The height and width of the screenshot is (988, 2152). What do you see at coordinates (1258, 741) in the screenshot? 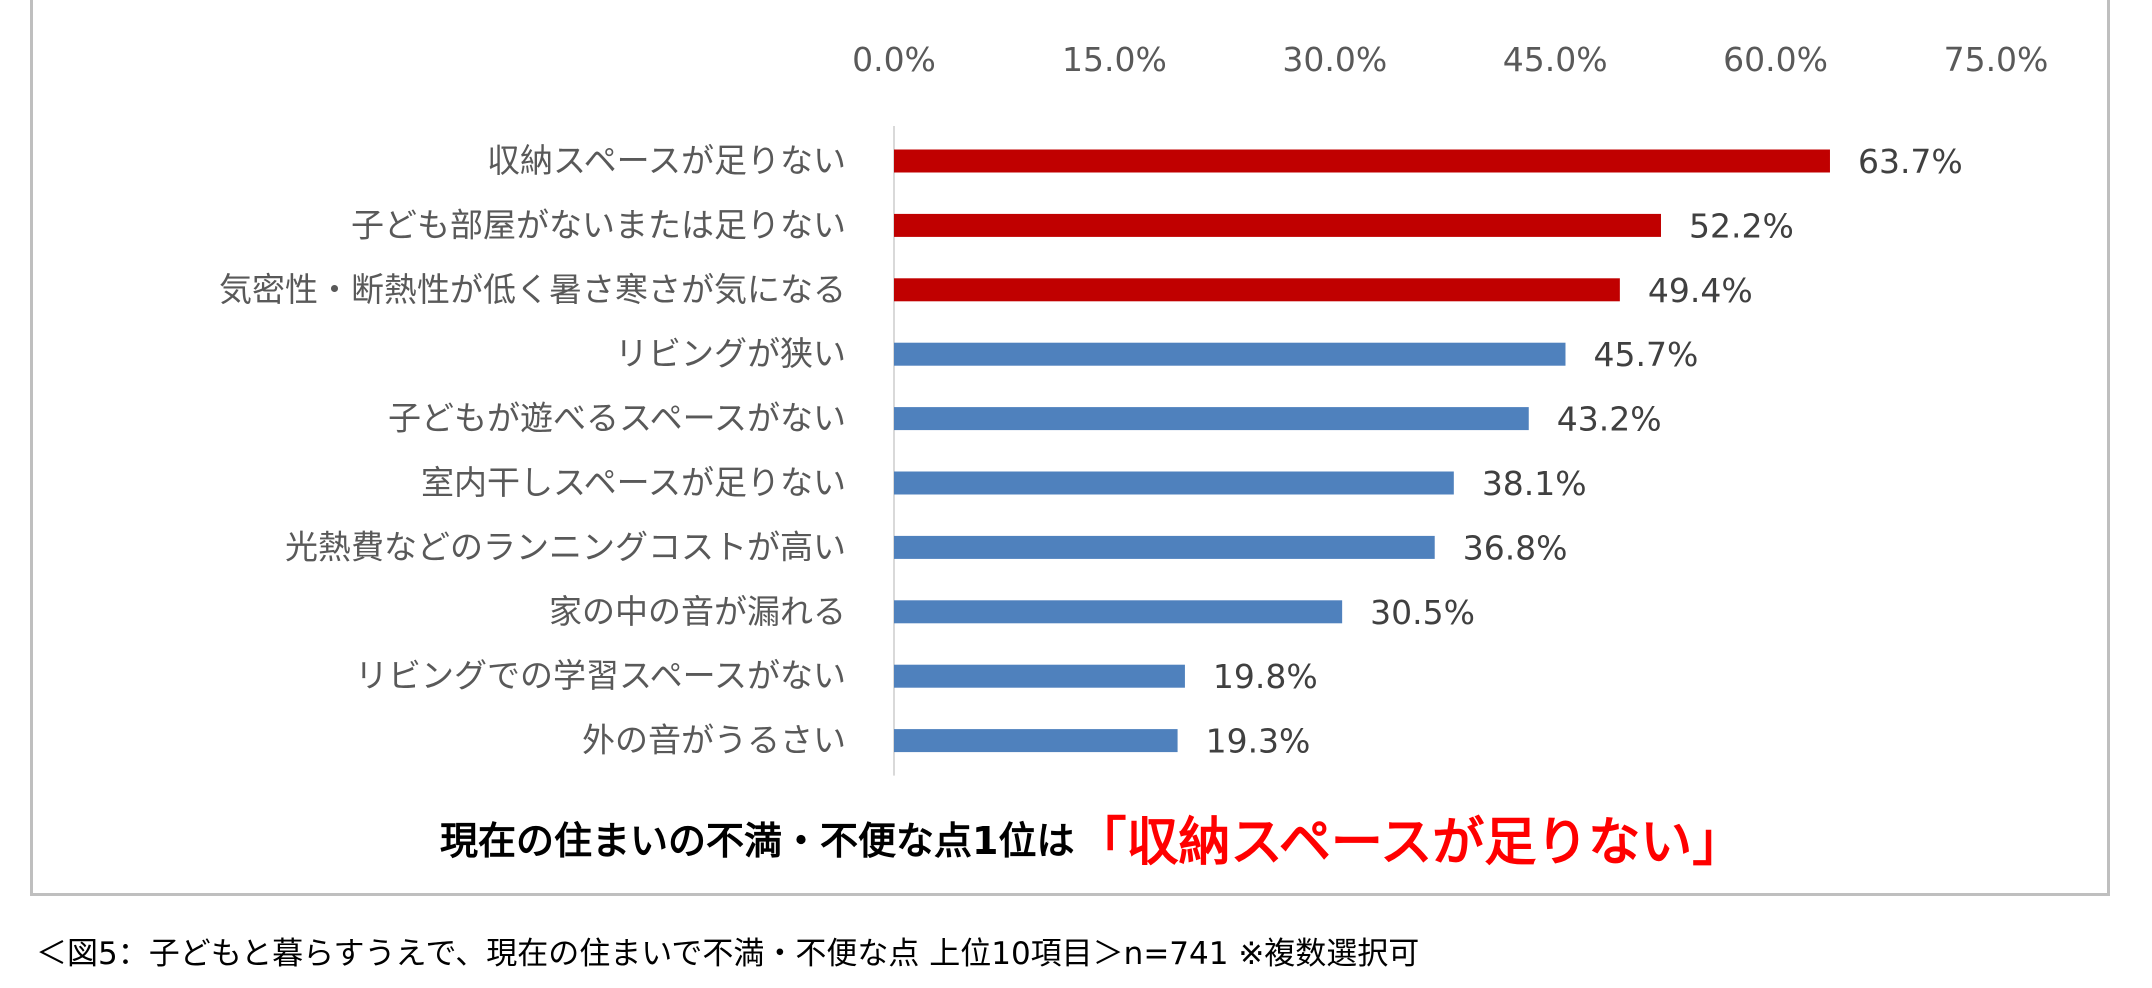
I see `data-label: 19.3%` at bounding box center [1258, 741].